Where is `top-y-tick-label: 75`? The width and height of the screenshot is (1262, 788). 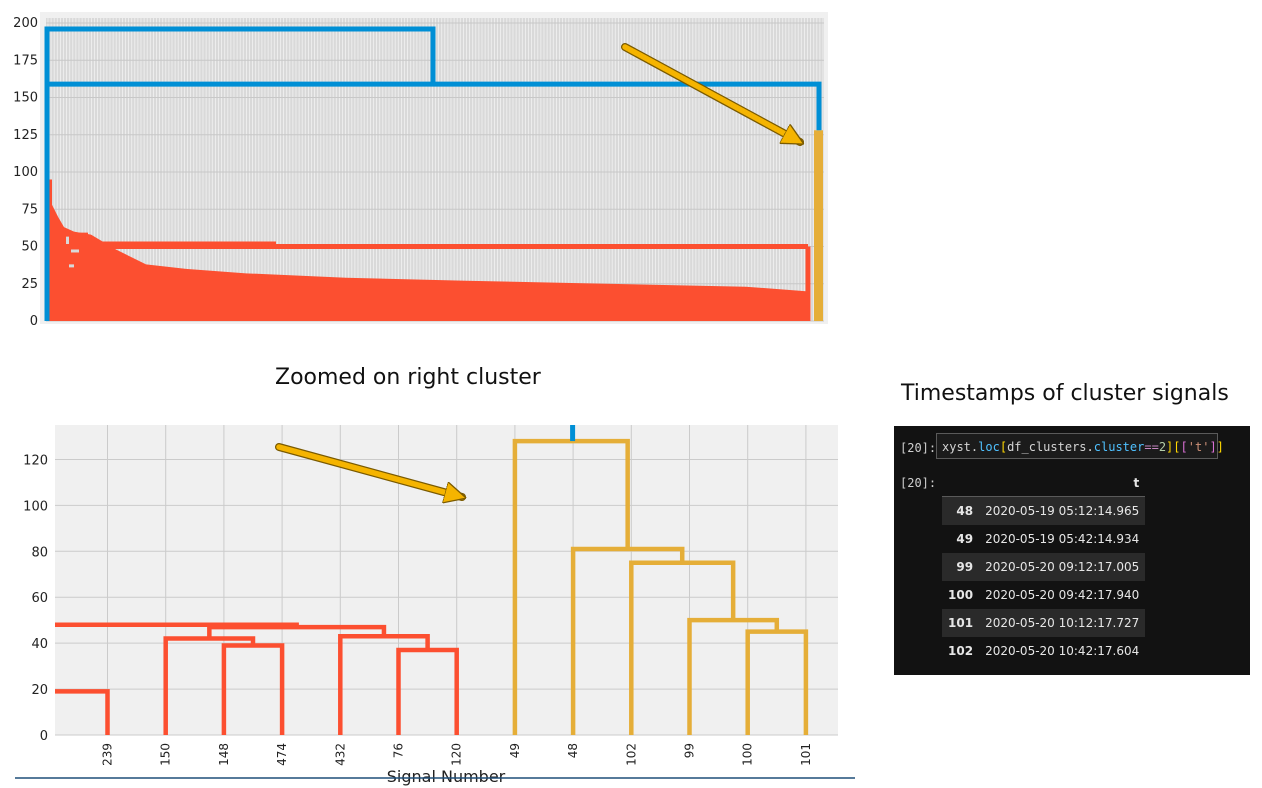 top-y-tick-label: 75 is located at coordinates (29, 209).